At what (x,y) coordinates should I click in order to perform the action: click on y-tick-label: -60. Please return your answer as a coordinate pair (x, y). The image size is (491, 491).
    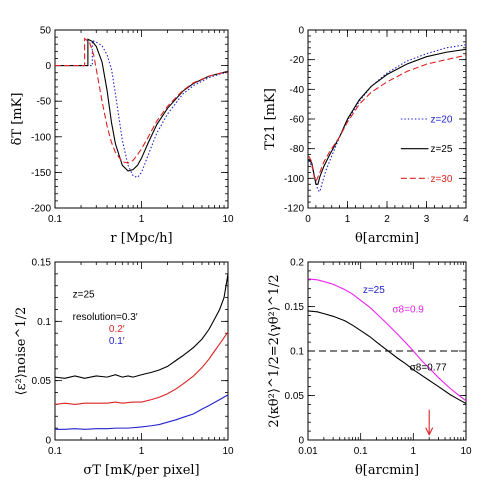
    Looking at the image, I should click on (297, 120).